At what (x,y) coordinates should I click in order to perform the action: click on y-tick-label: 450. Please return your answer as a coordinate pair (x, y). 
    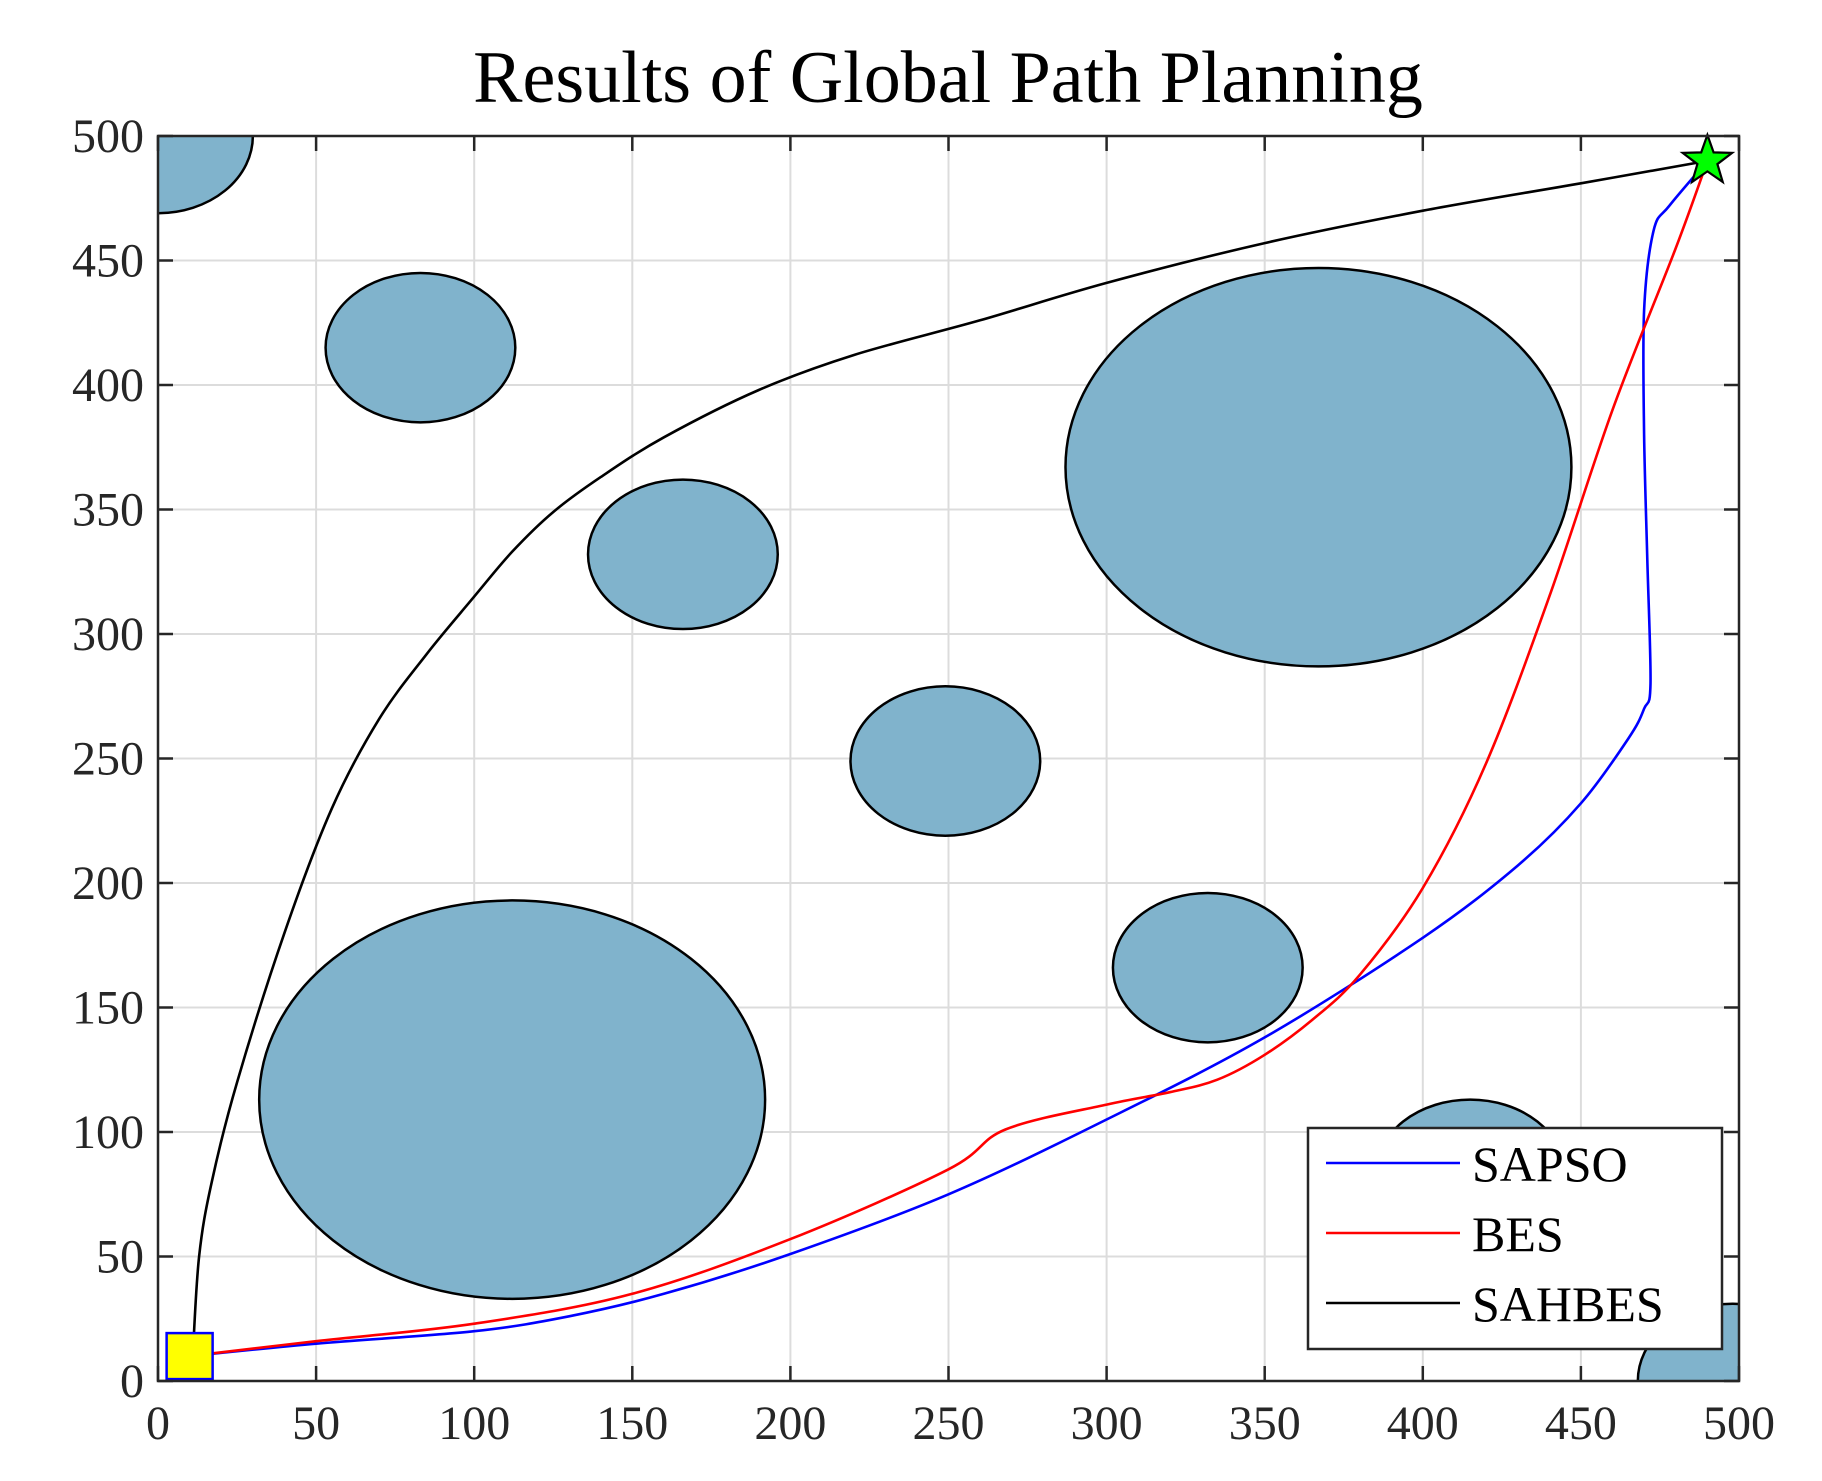
    Looking at the image, I should click on (108, 261).